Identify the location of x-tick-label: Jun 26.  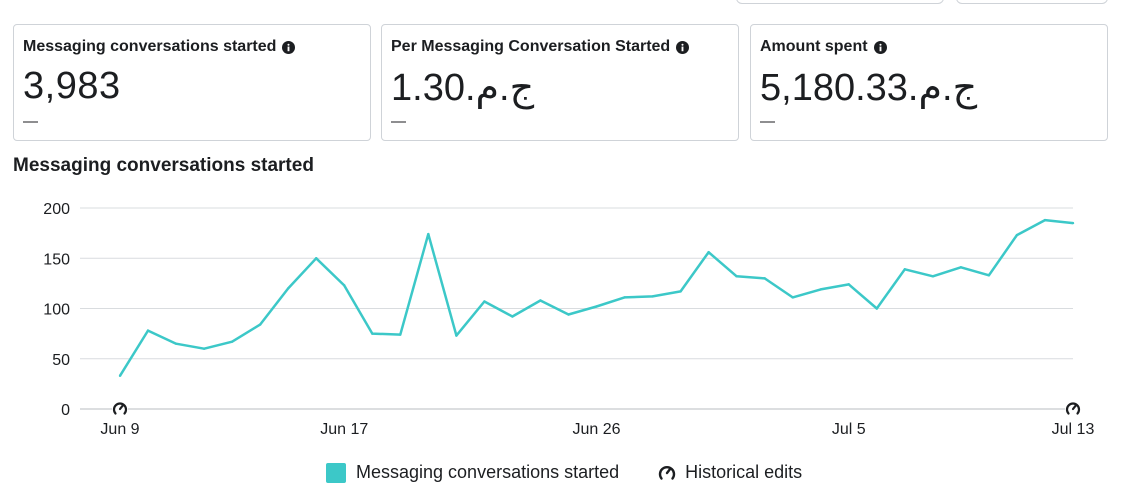
(596, 429).